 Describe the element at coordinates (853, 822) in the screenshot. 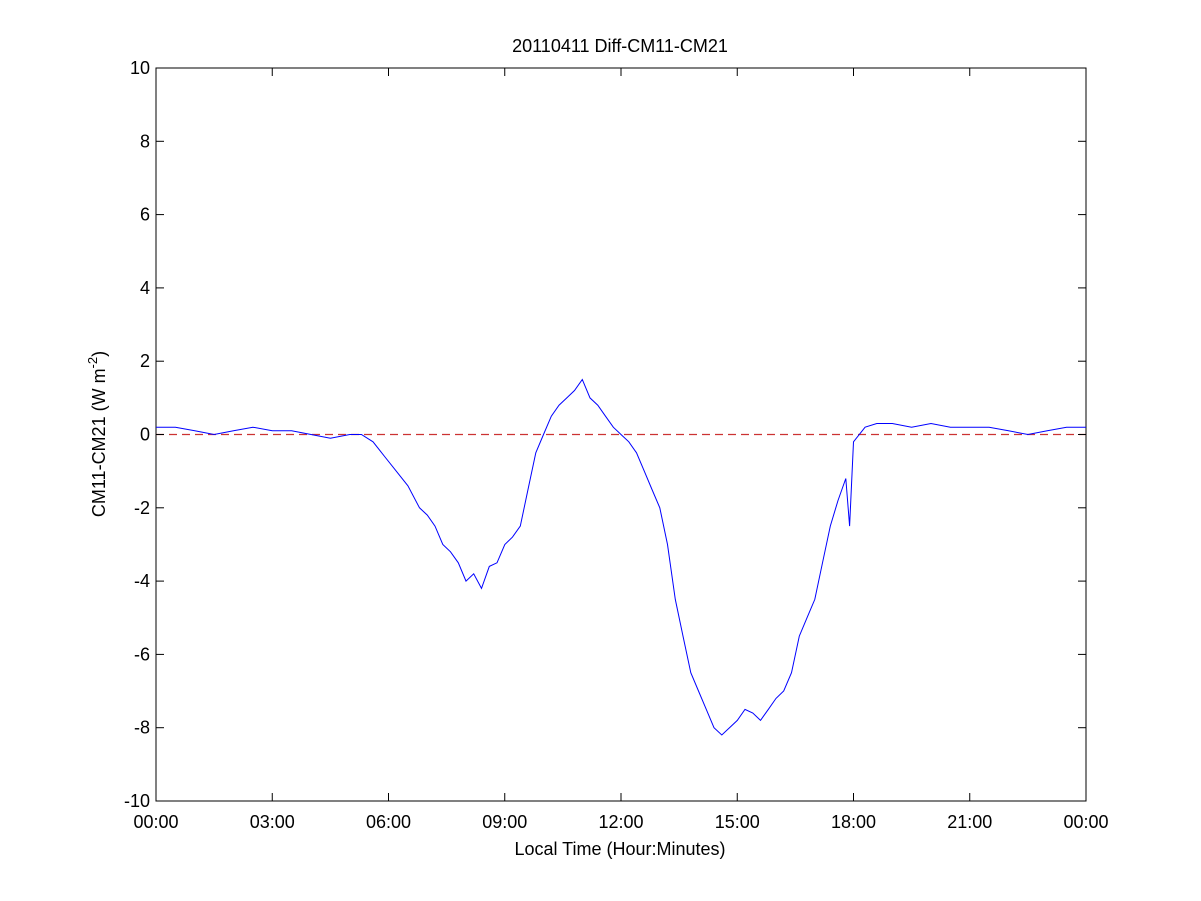

I see `x-tick-label: 18:00` at that location.